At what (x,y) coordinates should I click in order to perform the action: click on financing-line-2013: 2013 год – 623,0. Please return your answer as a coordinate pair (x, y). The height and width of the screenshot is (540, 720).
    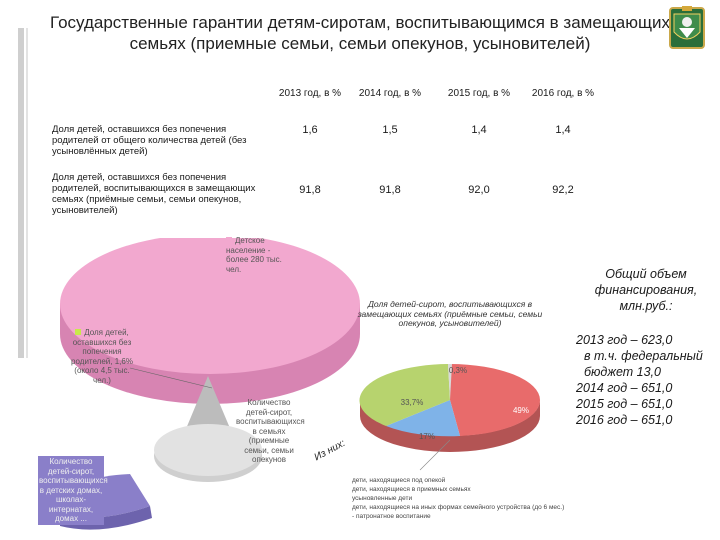
    Looking at the image, I should click on (624, 340).